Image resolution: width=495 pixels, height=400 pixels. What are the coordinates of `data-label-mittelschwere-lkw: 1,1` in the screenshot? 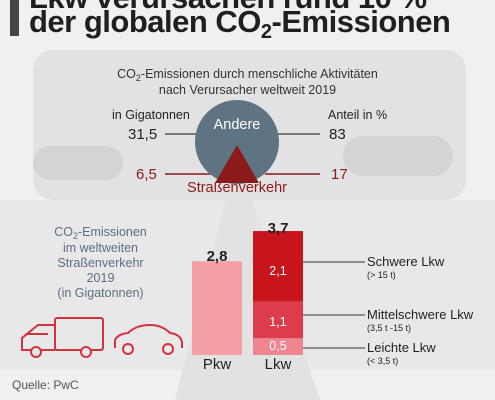 It's located at (278, 322).